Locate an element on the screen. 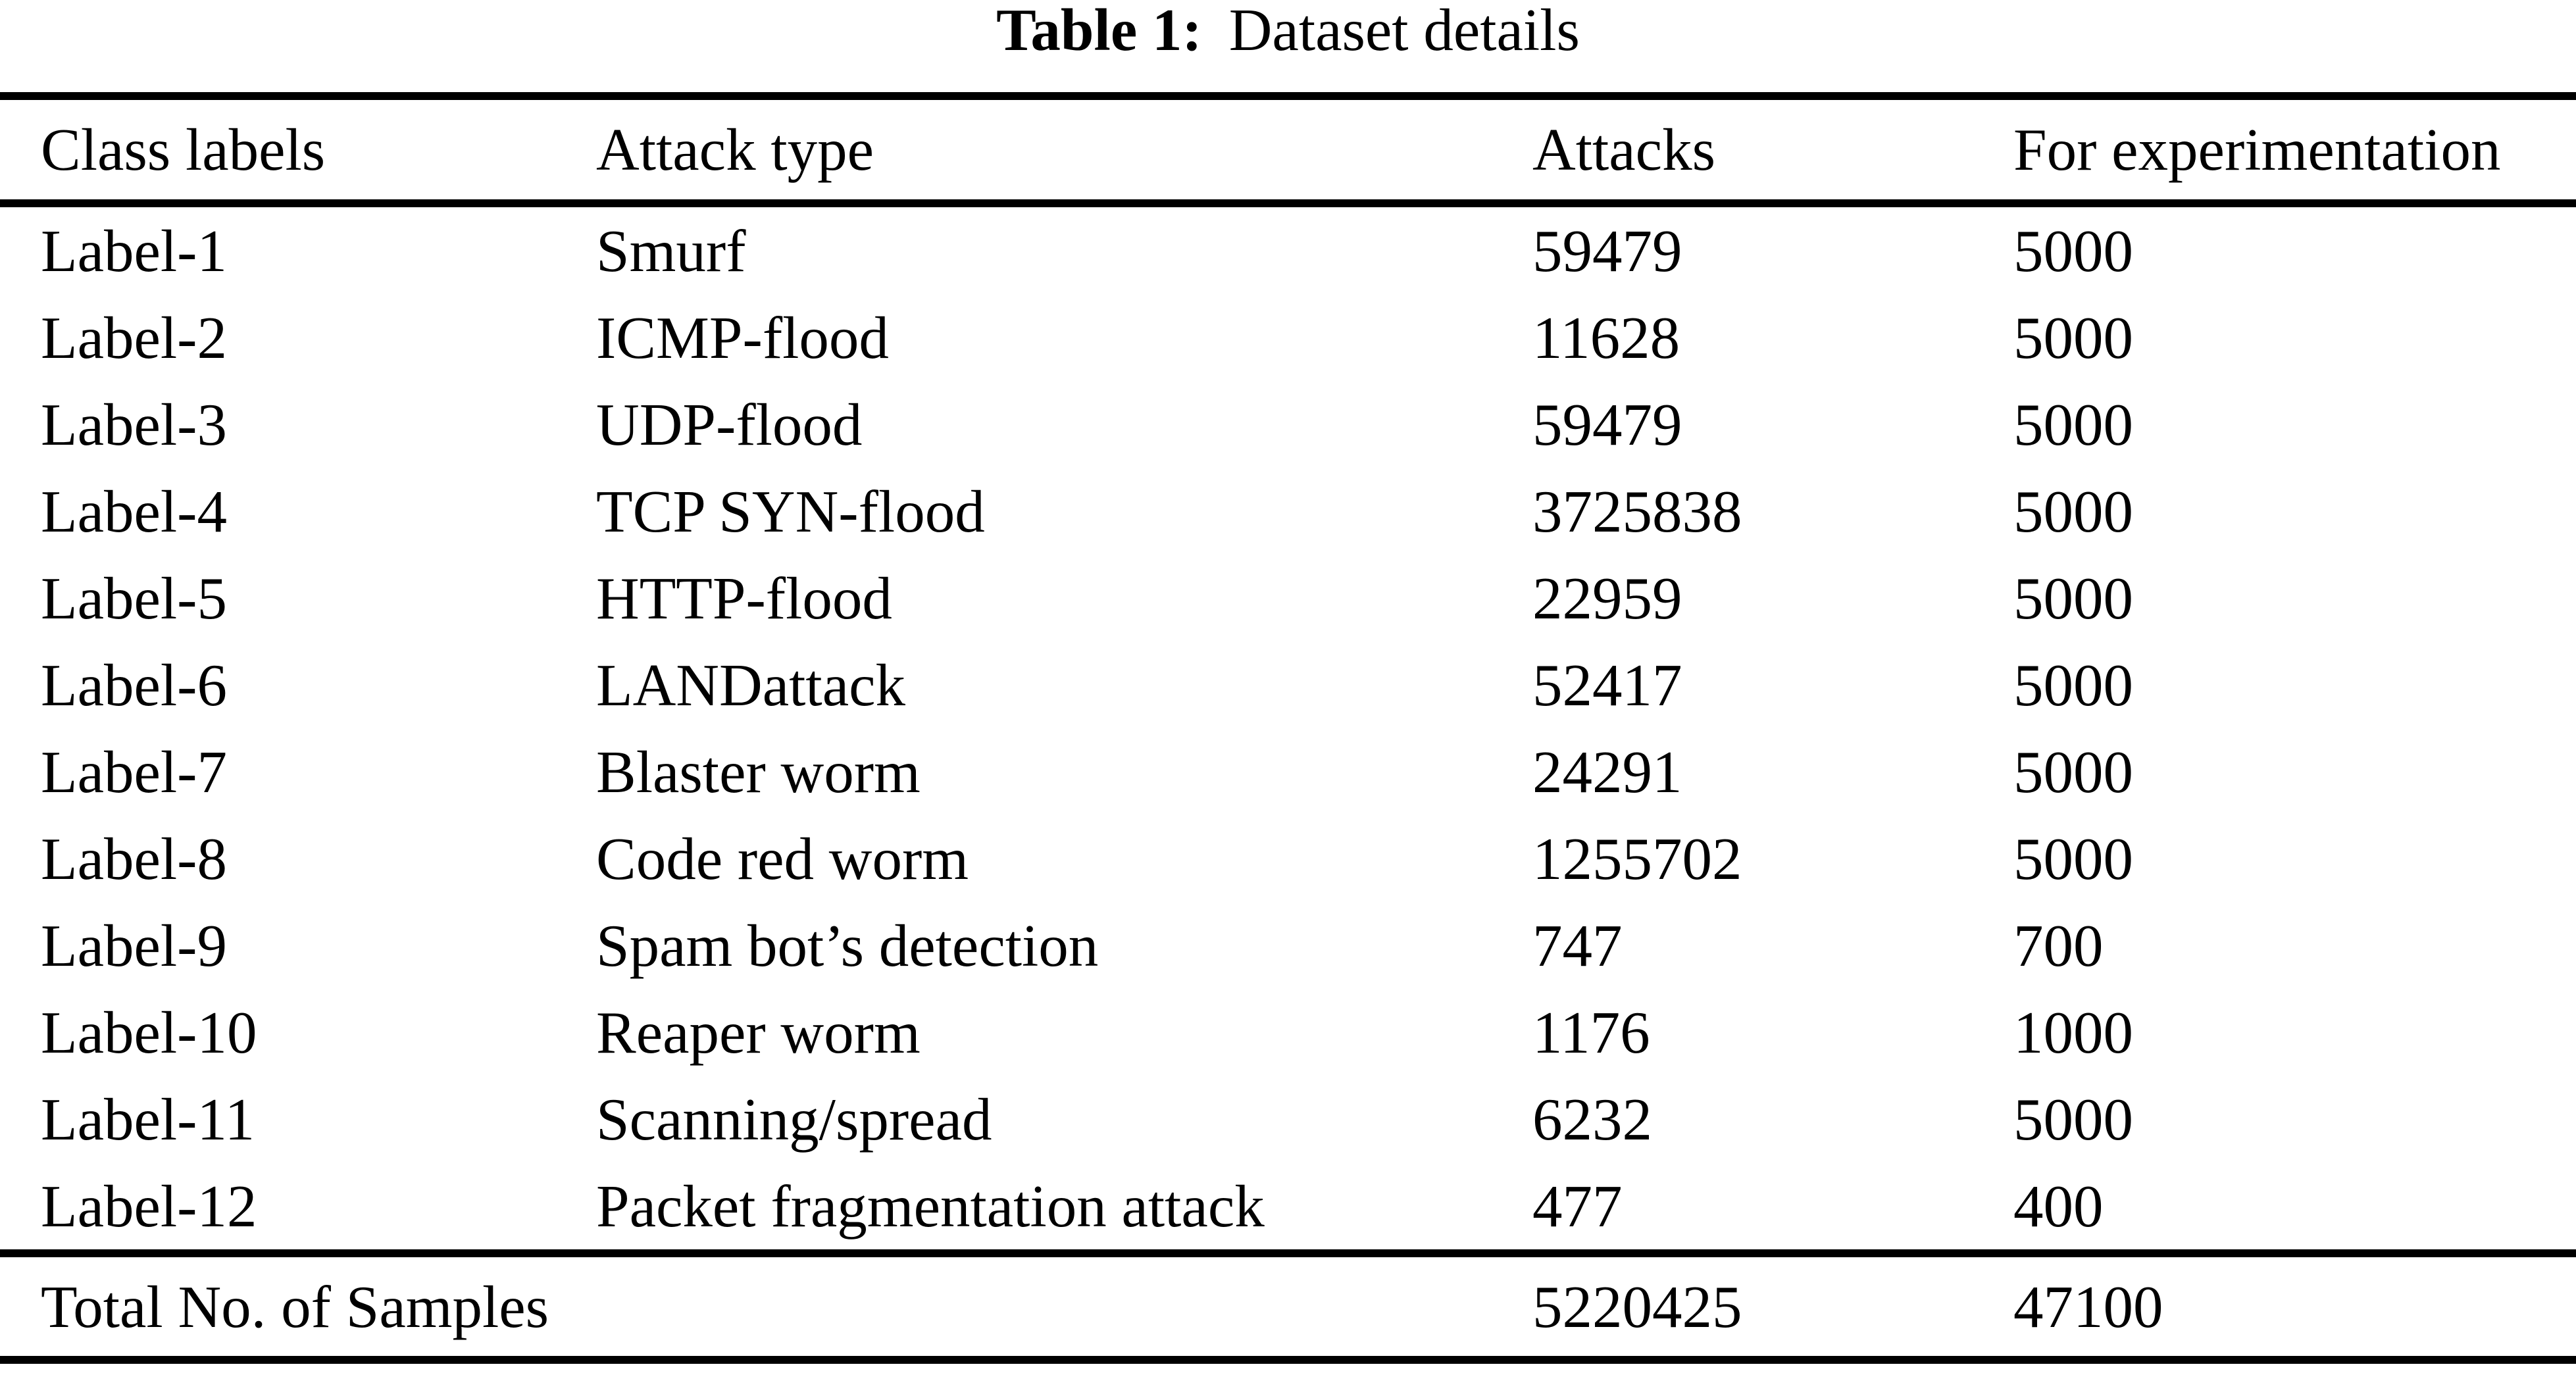 The height and width of the screenshot is (1375, 2576). table-bottom-rule is located at coordinates (1288, 1360).